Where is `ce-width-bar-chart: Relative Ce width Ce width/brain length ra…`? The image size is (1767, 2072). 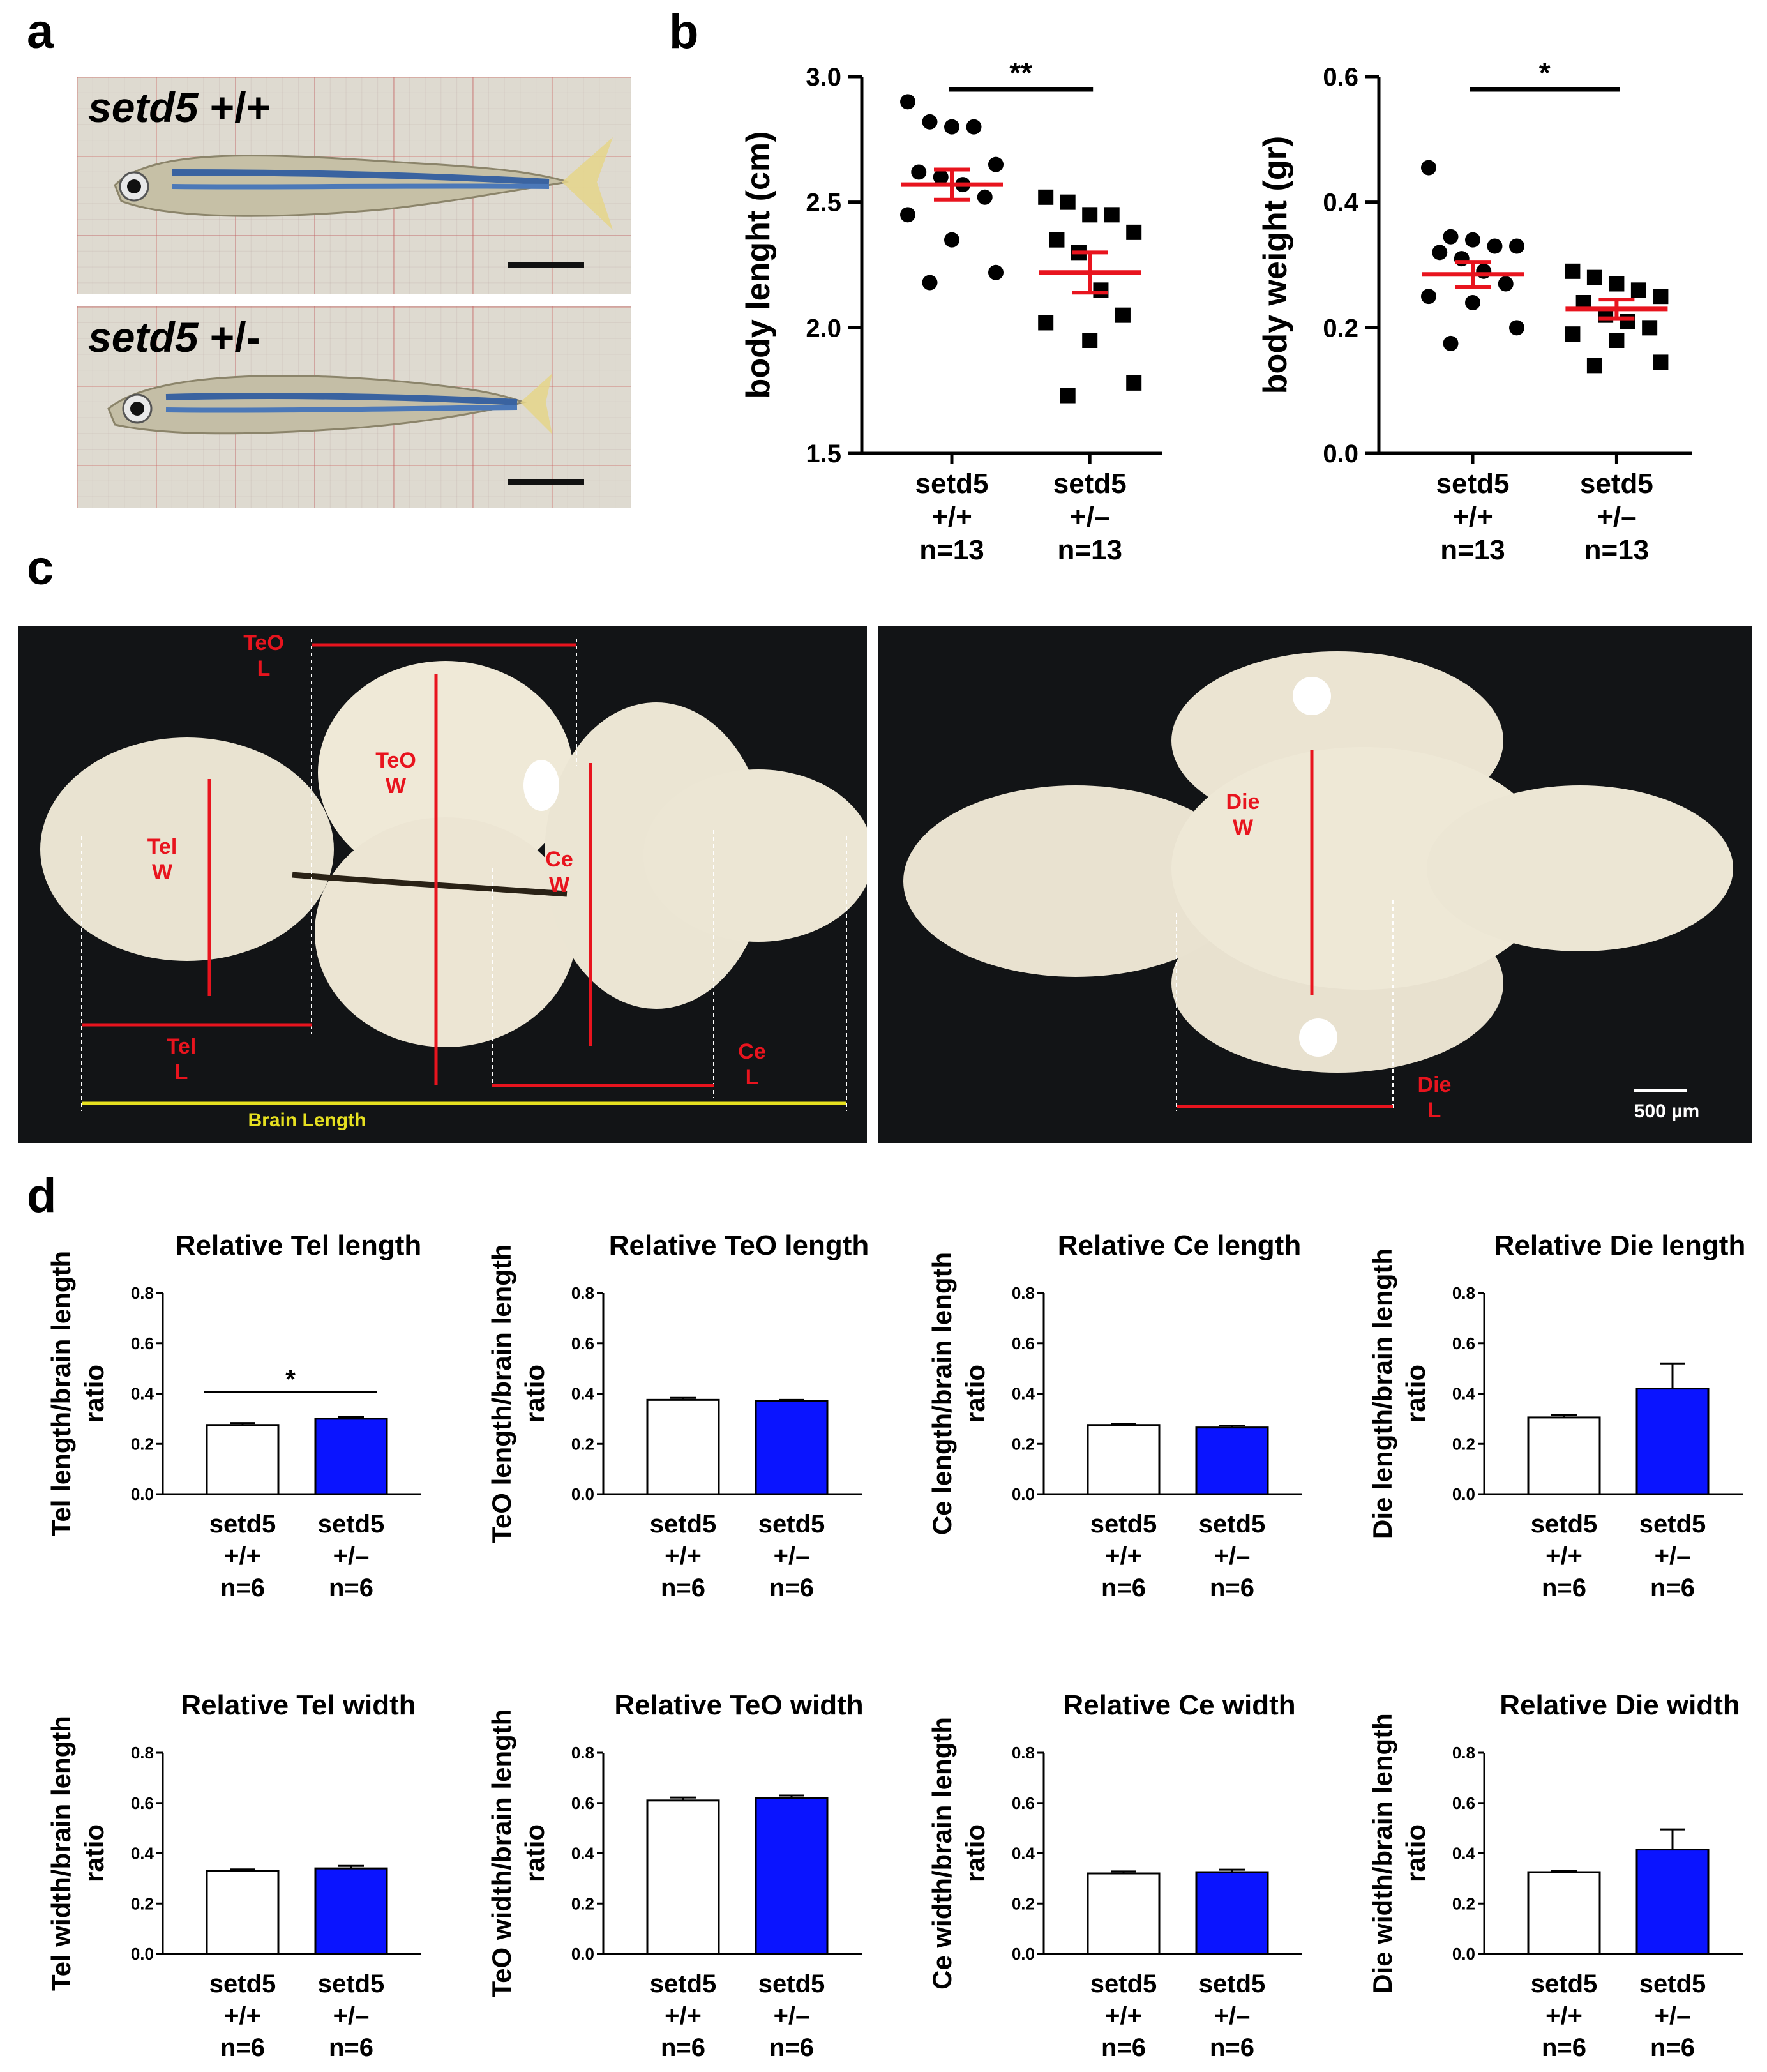 ce-width-bar-chart: Relative Ce width Ce width/brain length ra… is located at coordinates (1114, 1876).